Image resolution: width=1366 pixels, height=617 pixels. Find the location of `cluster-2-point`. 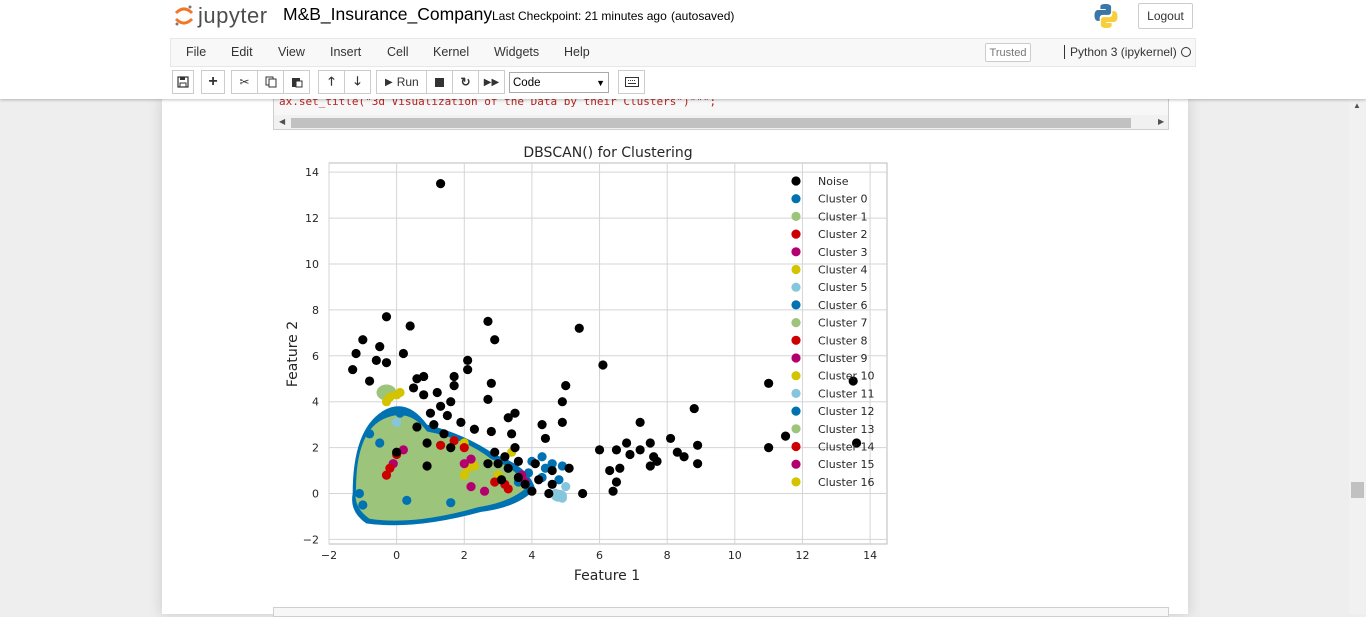

cluster-2-point is located at coordinates (508, 489).